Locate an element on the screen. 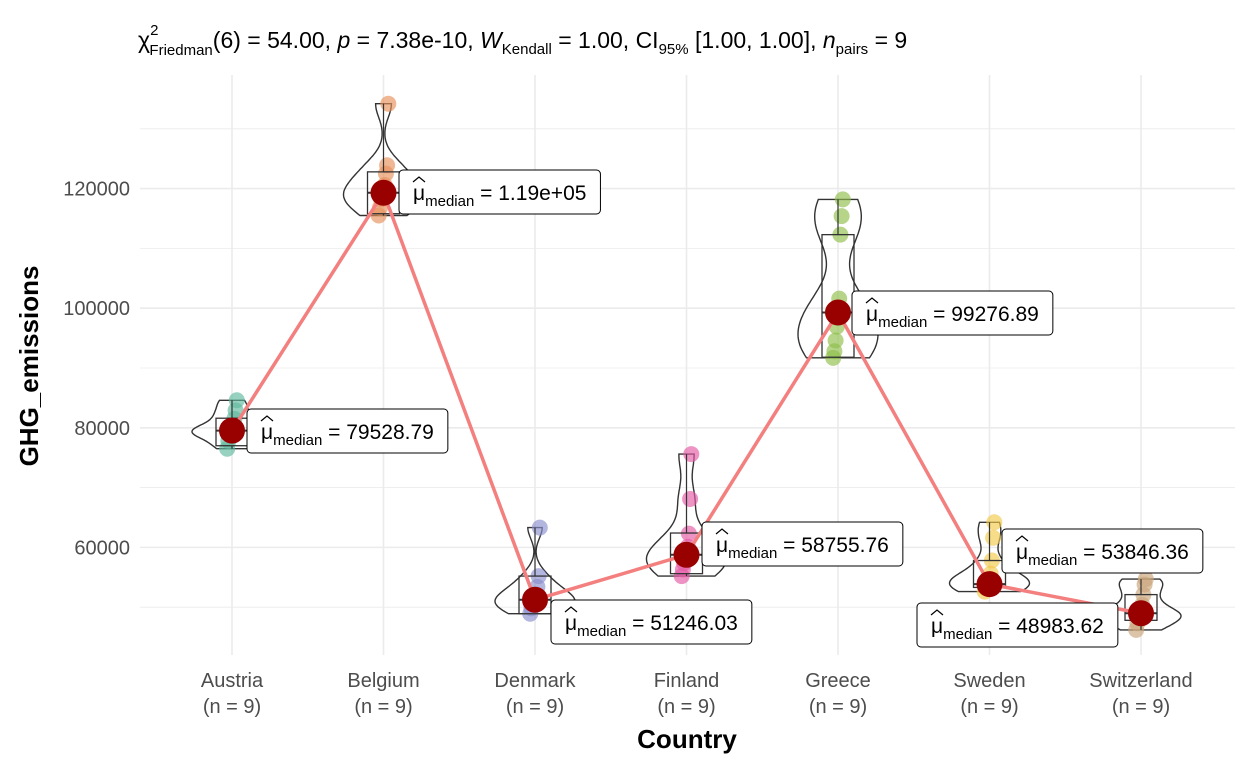 Image resolution: width=1248 pixels, height=768 pixels. median-value: 1.19e+05 is located at coordinates (542, 193).